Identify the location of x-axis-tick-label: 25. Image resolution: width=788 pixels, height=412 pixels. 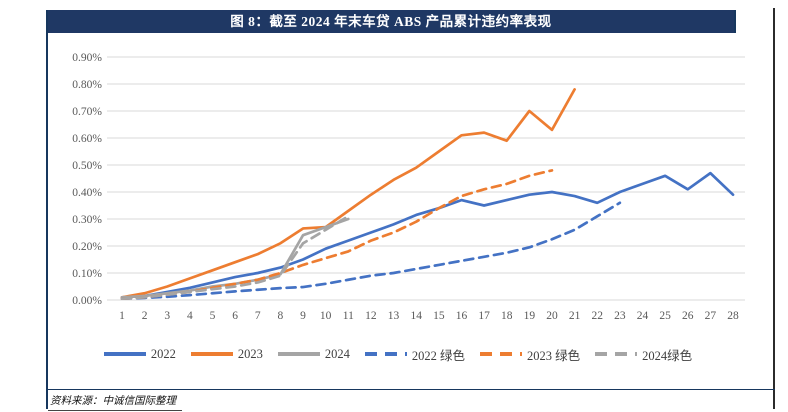
(665, 316).